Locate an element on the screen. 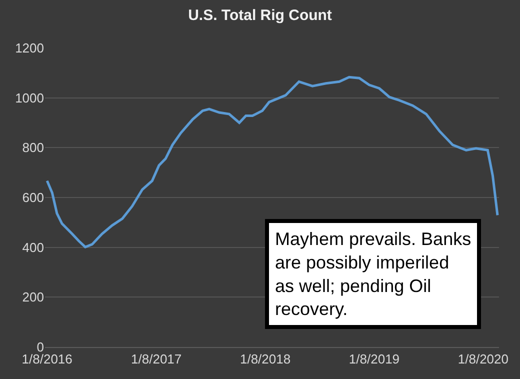 The image size is (520, 379). x-tick-label: 1/8/2020 is located at coordinates (483, 359).